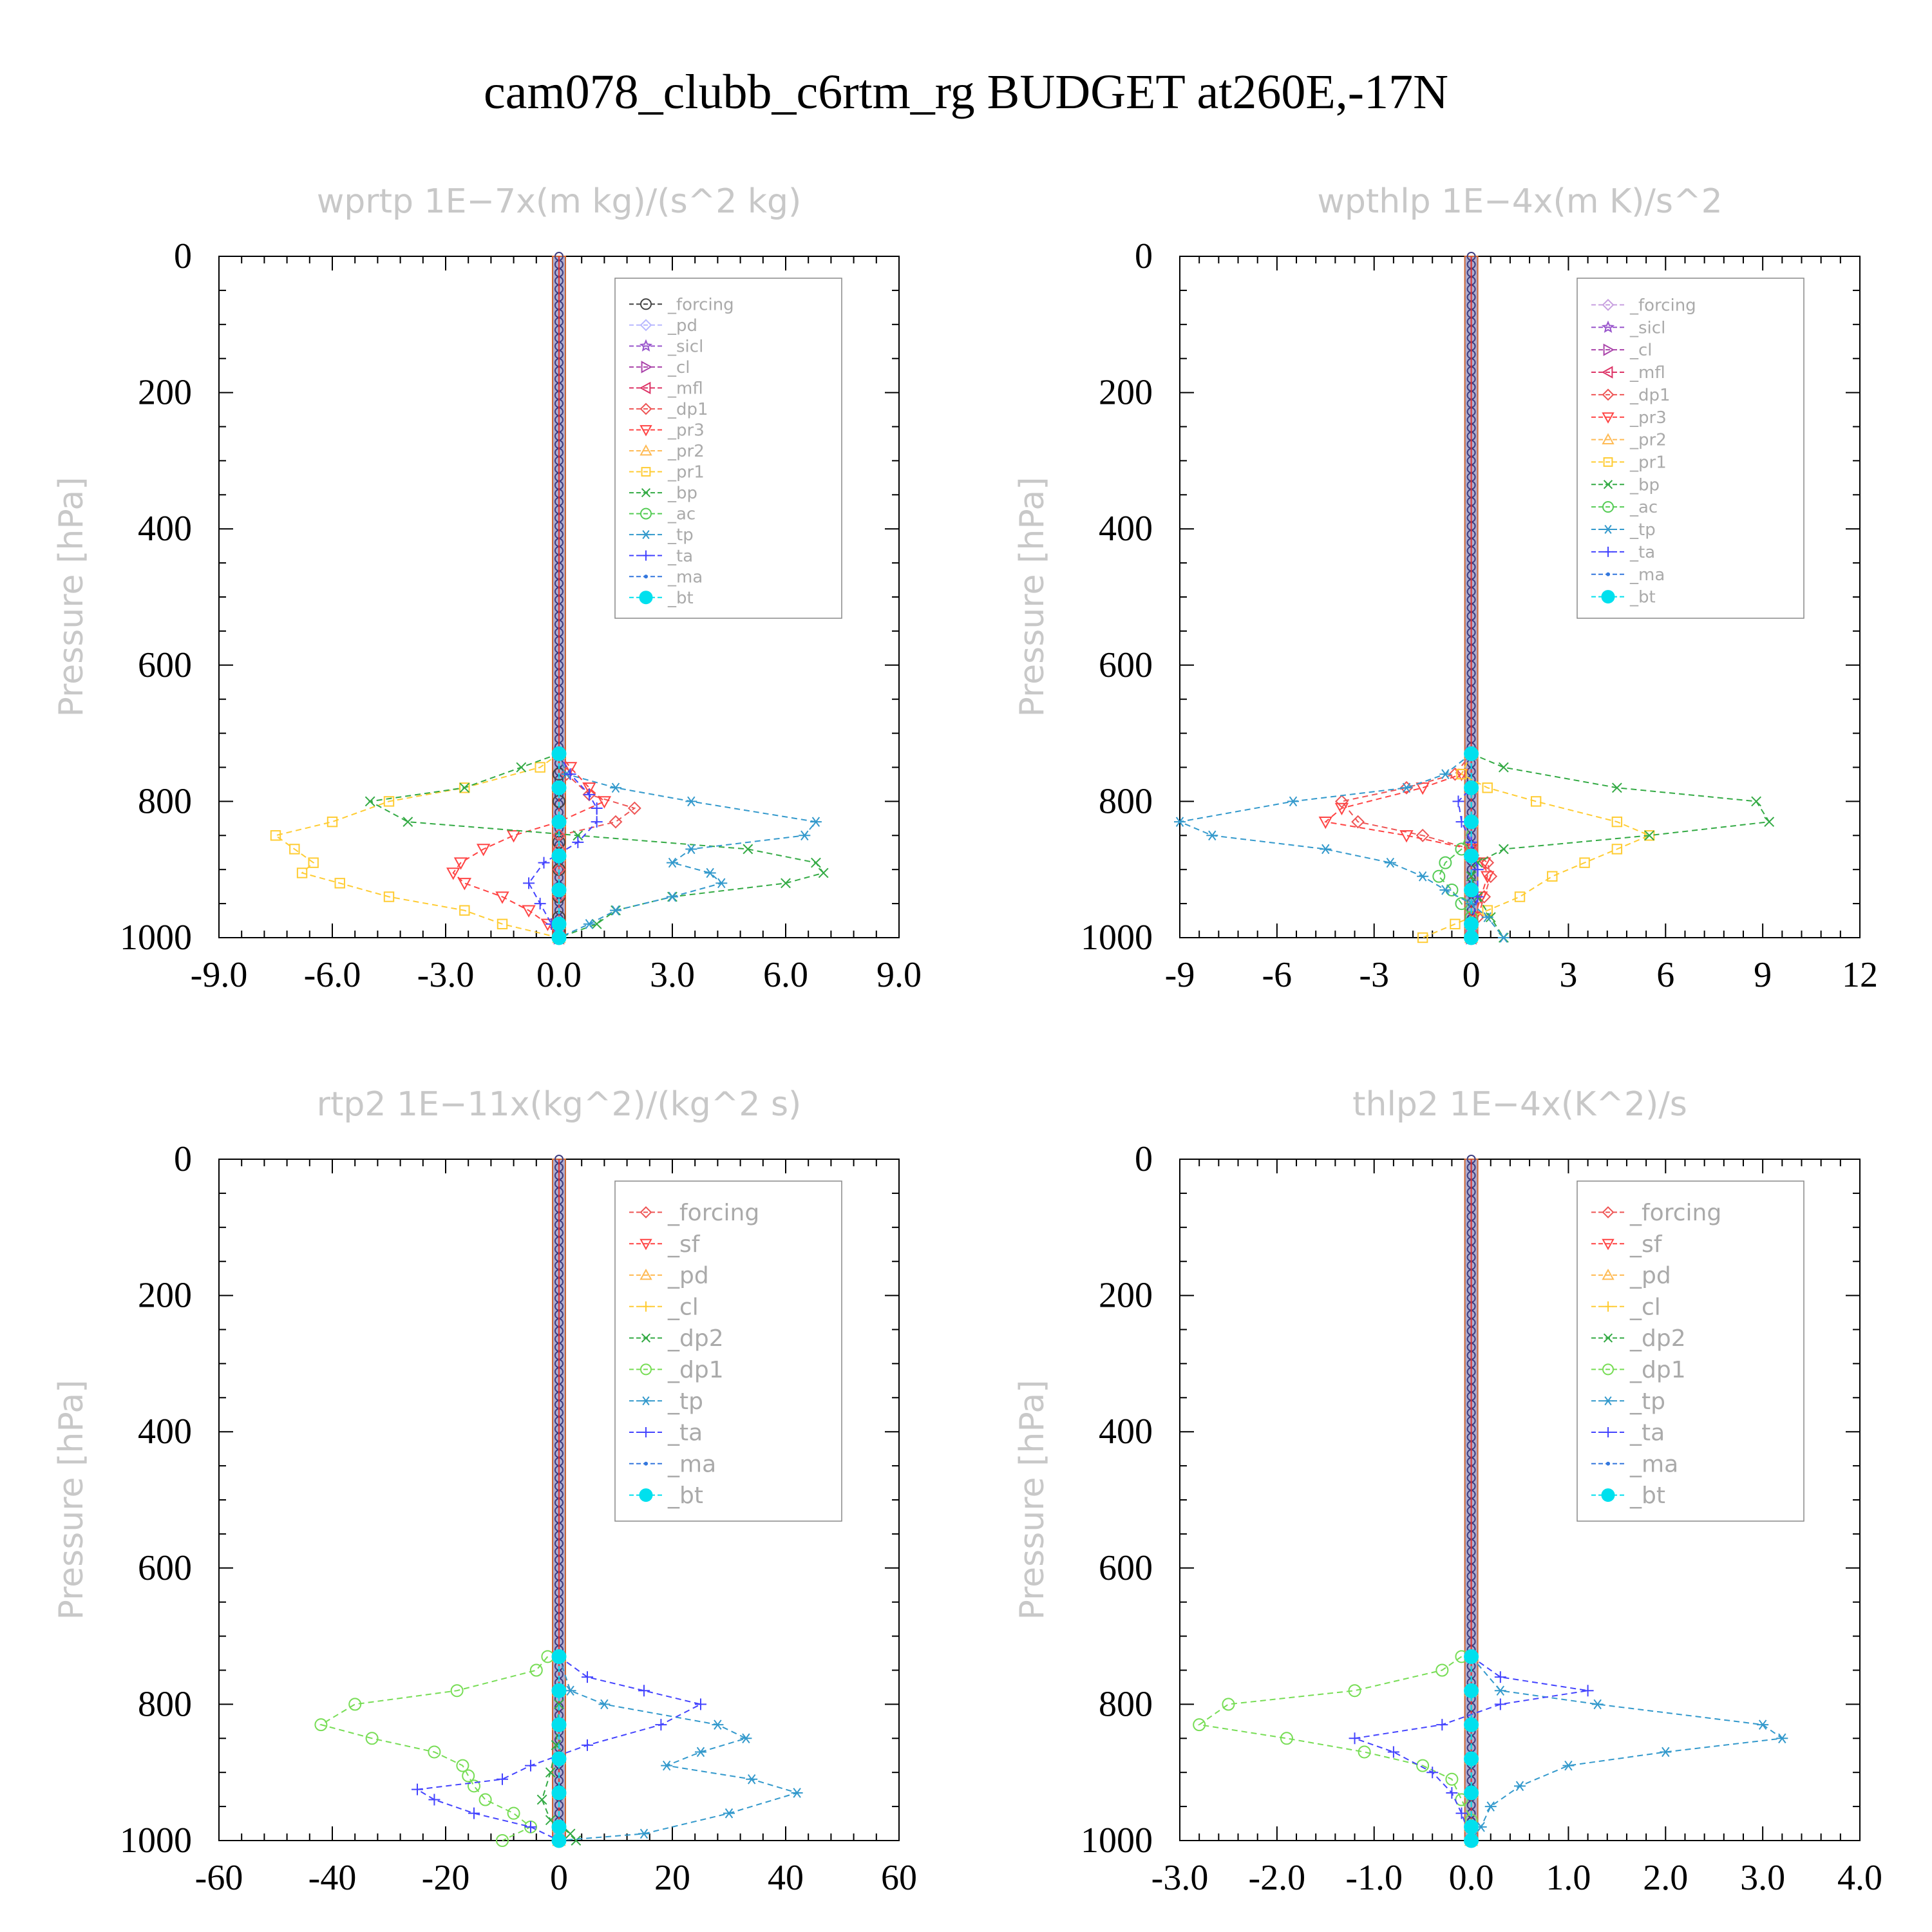  I want to click on legend-label: _ac, so click(1643, 508).